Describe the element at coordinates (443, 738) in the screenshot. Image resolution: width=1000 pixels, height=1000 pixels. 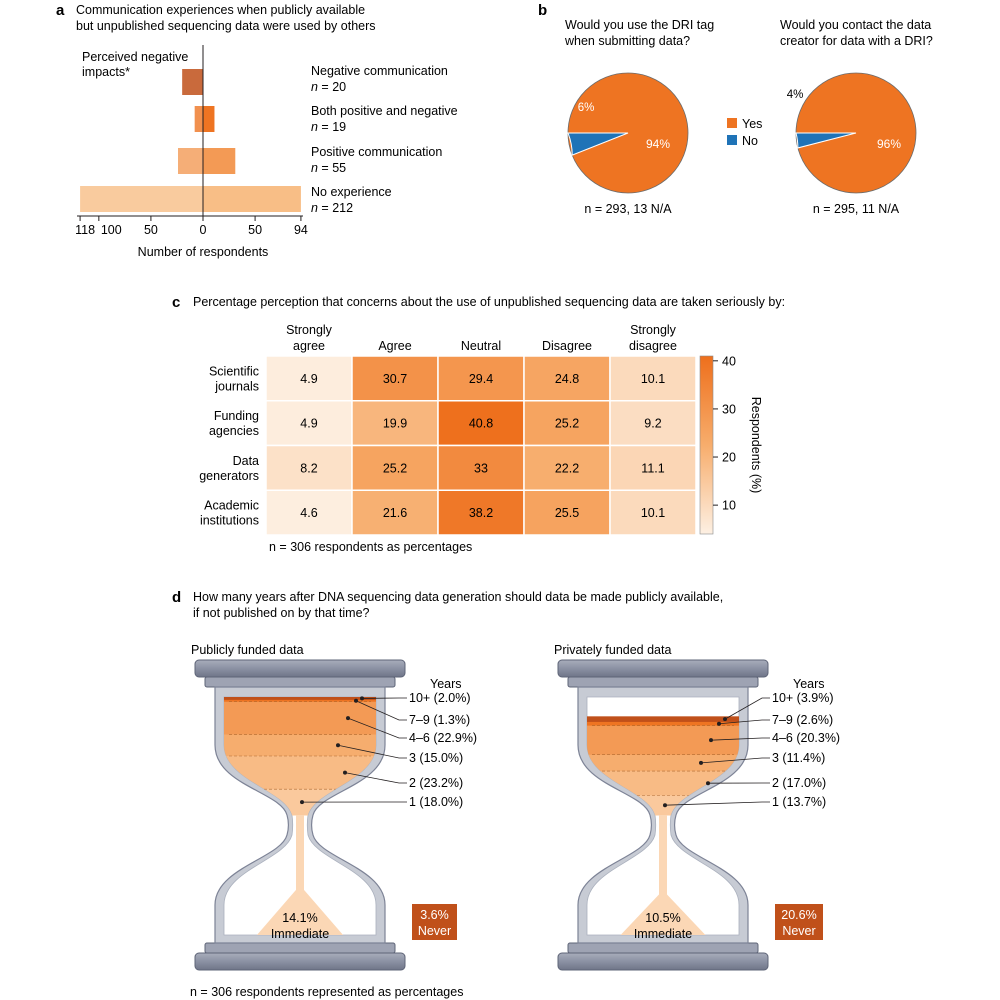
I see `hgPublic-year-label-2: 4–6 (22.9%)` at that location.